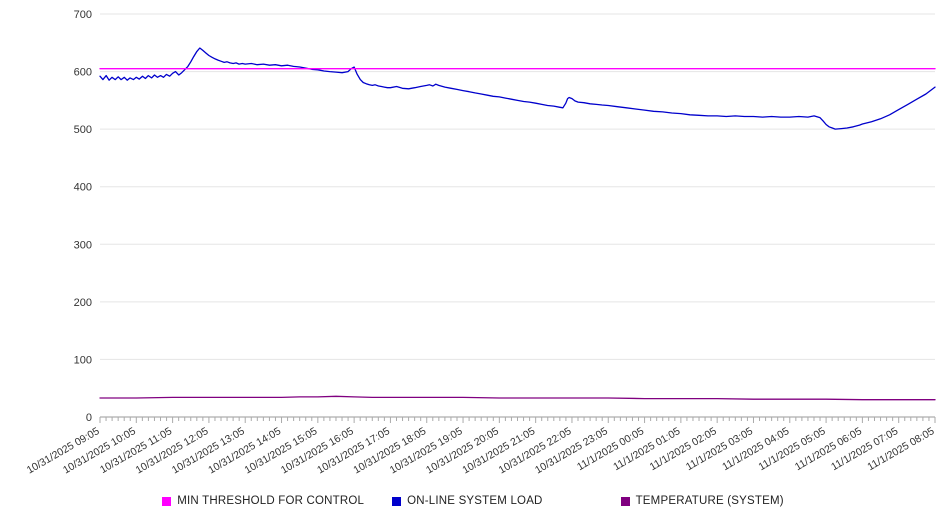 Image resolution: width=946 pixels, height=526 pixels. I want to click on legend-label-system-load: ON-LINE SYSTEM LOAD, so click(475, 501).